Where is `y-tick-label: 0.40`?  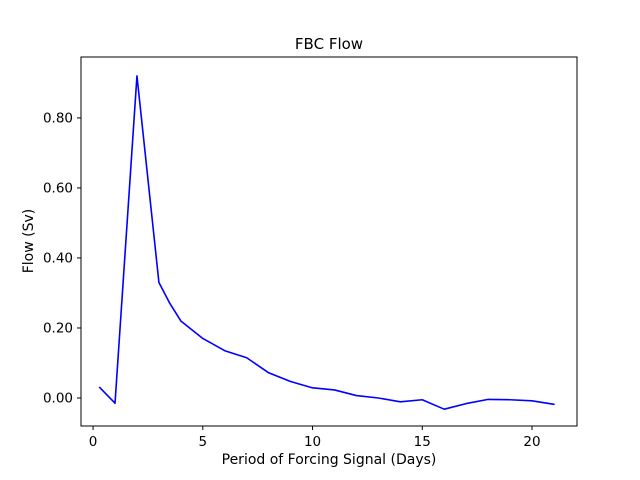 y-tick-label: 0.40 is located at coordinates (58, 258).